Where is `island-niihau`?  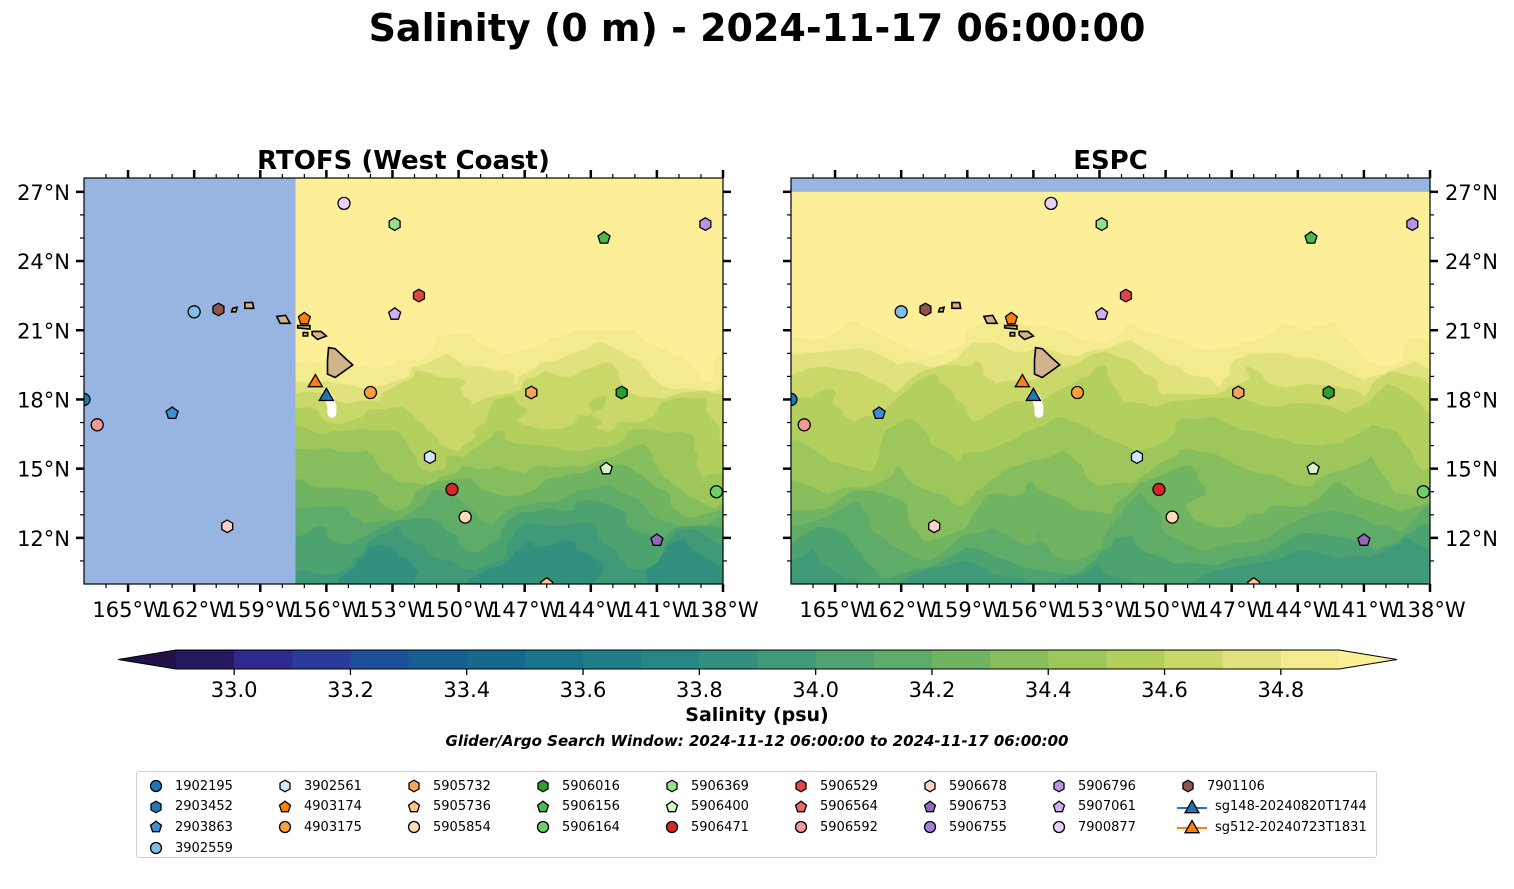
island-niihau is located at coordinates (941, 309).